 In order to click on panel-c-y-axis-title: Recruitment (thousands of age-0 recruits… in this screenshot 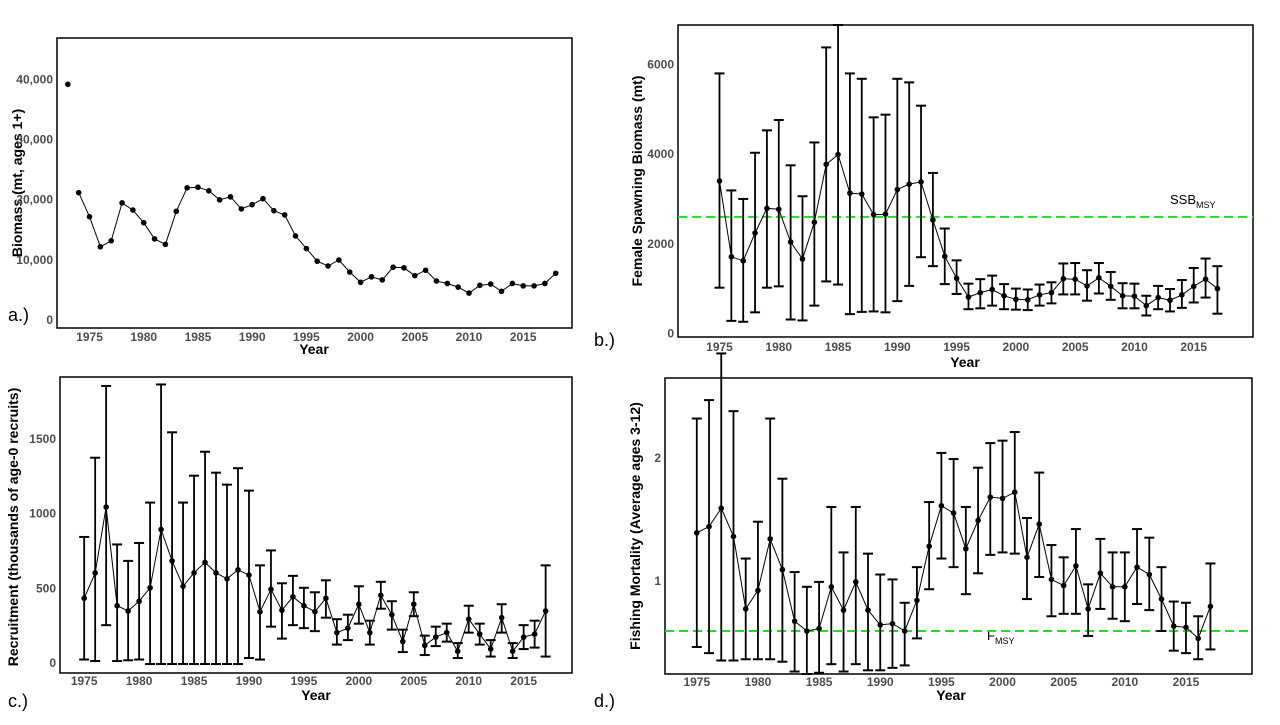, I will do `click(13, 527)`.